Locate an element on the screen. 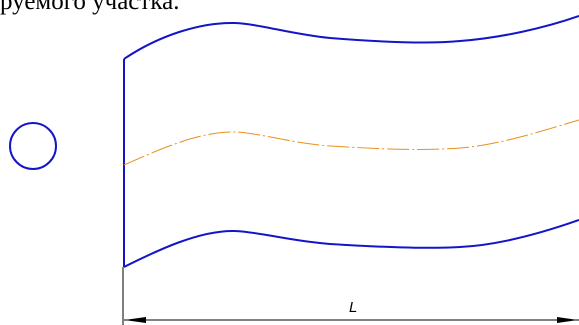 The width and height of the screenshot is (579, 325). cross-section-circle is located at coordinates (33, 146).